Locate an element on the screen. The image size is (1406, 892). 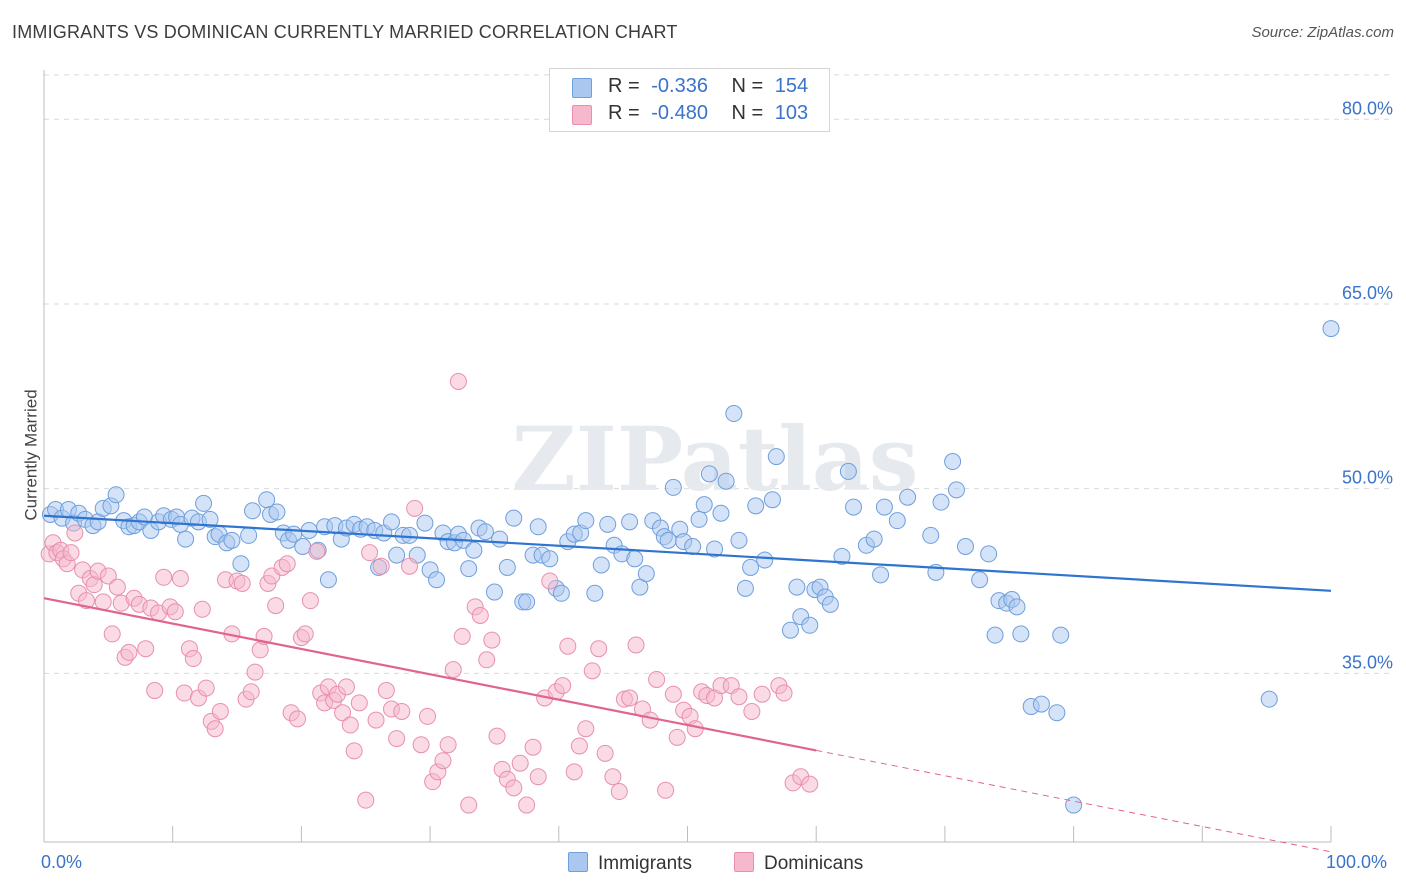
y-tick-label: 50.0% is located at coordinates (1367, 478).